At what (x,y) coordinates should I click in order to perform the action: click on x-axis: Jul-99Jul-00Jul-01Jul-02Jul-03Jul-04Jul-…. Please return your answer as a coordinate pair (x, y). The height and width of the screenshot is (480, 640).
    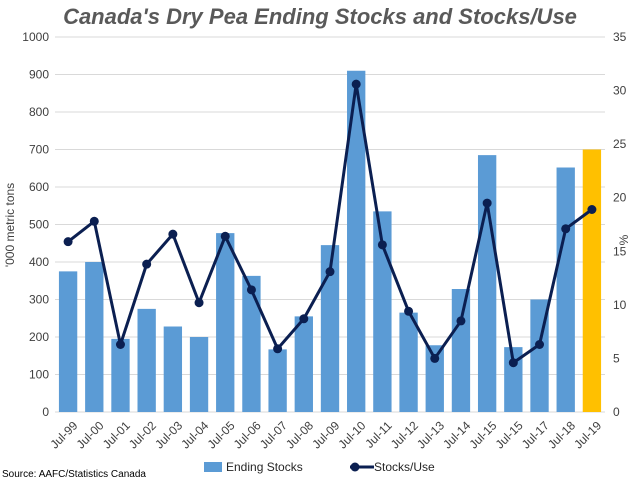
    Looking at the image, I should click on (325, 434).